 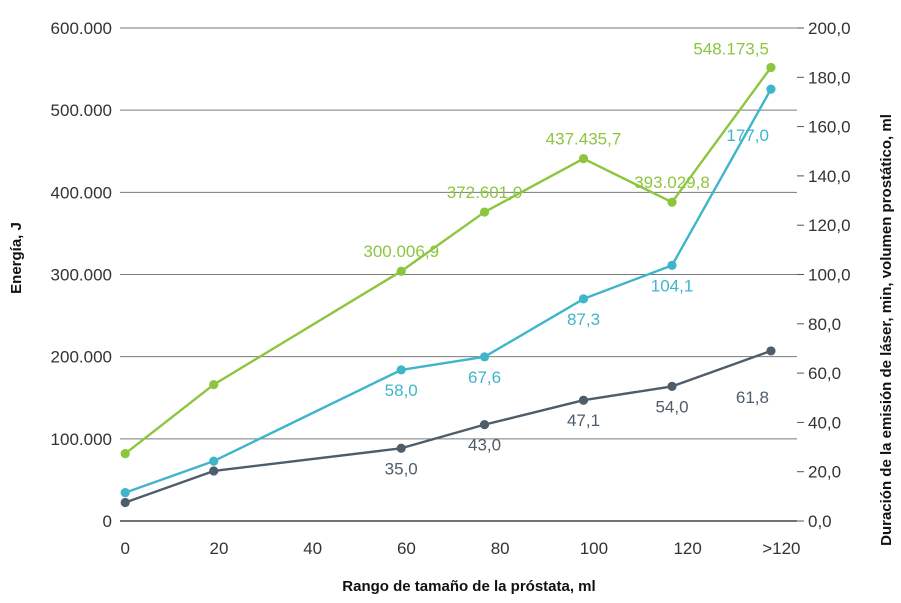 What do you see at coordinates (583, 420) in the screenshot?
I see `data-label: 47,1` at bounding box center [583, 420].